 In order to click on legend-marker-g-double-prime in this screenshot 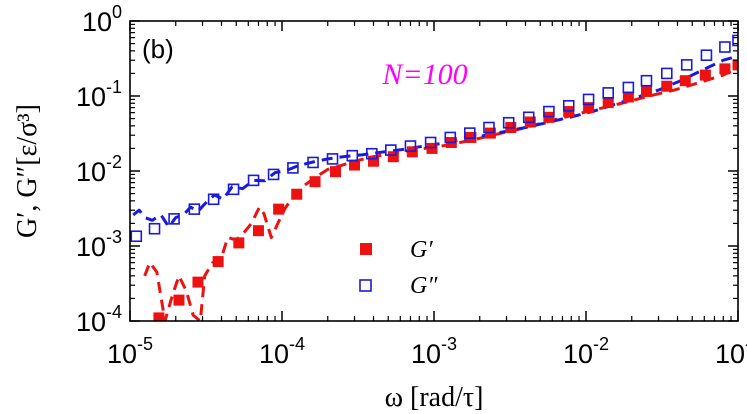, I will do `click(365, 285)`.